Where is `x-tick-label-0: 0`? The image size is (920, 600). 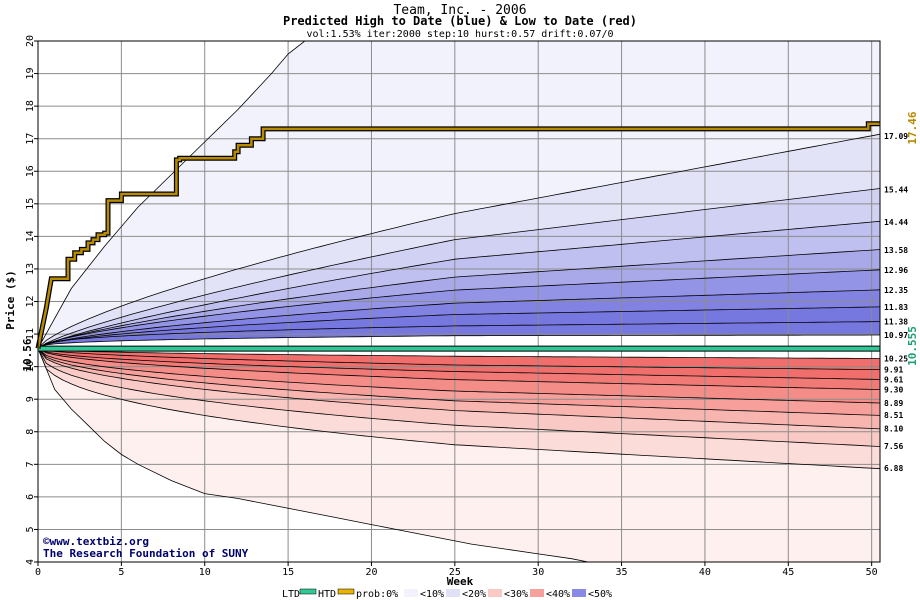
x-tick-label-0: 0 is located at coordinates (38, 572).